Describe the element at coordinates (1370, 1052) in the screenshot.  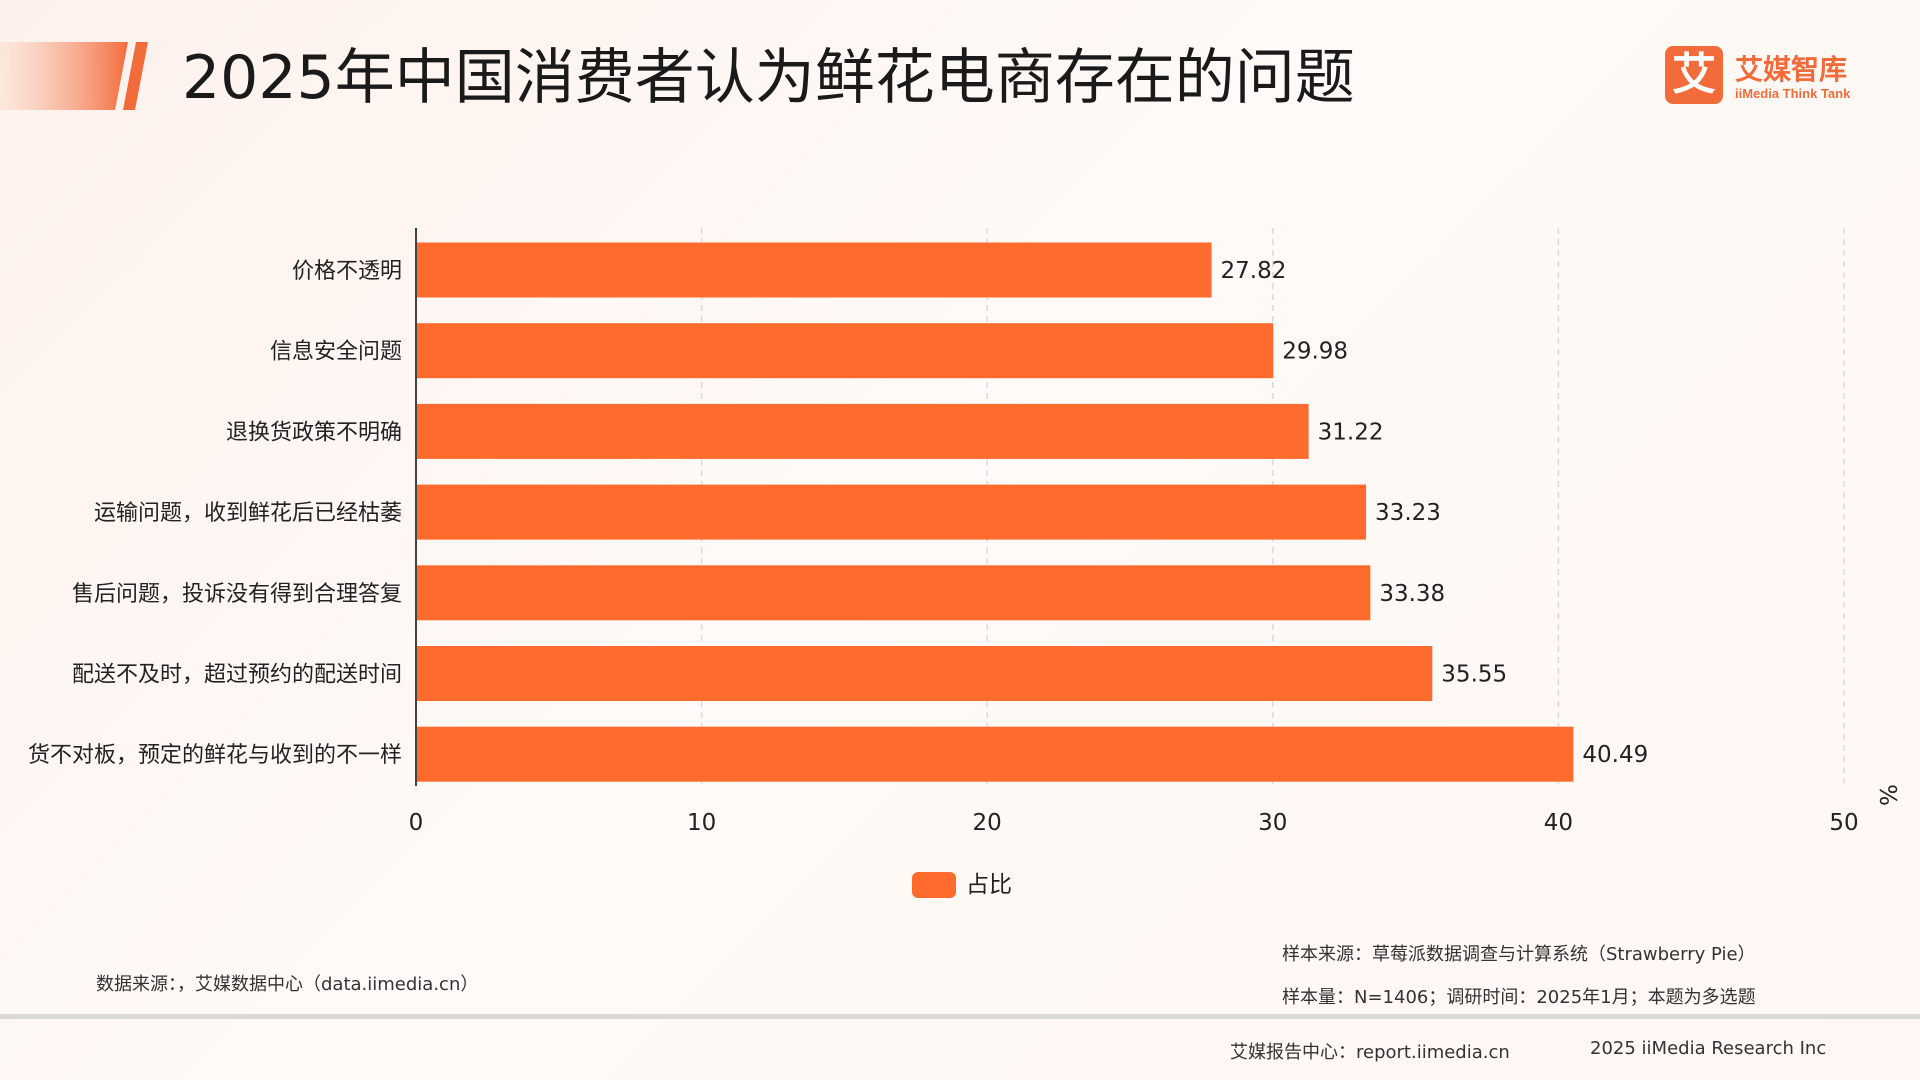
I see `report-center-link: 艾媒报告中心：report.iimedia.cn` at that location.